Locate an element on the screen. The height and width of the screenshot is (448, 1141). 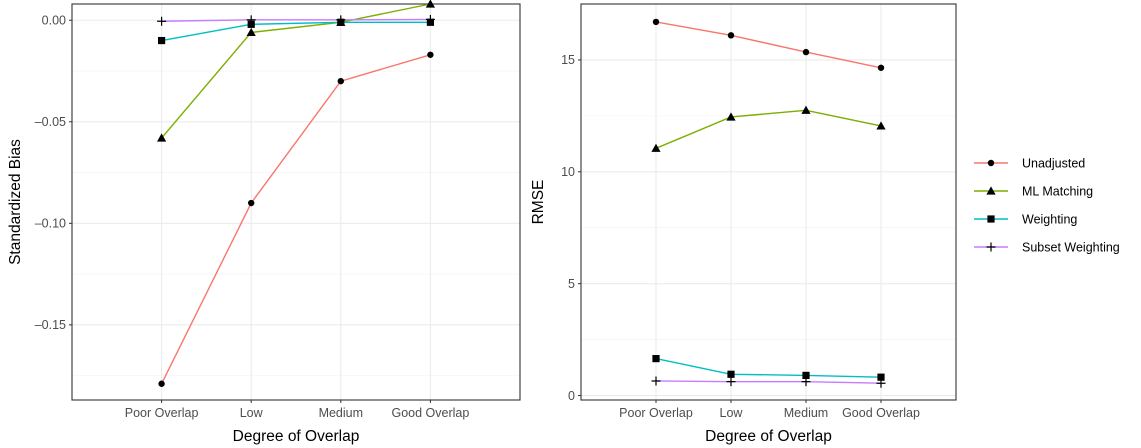
legend-item: Unadjusted is located at coordinates (1029, 163).